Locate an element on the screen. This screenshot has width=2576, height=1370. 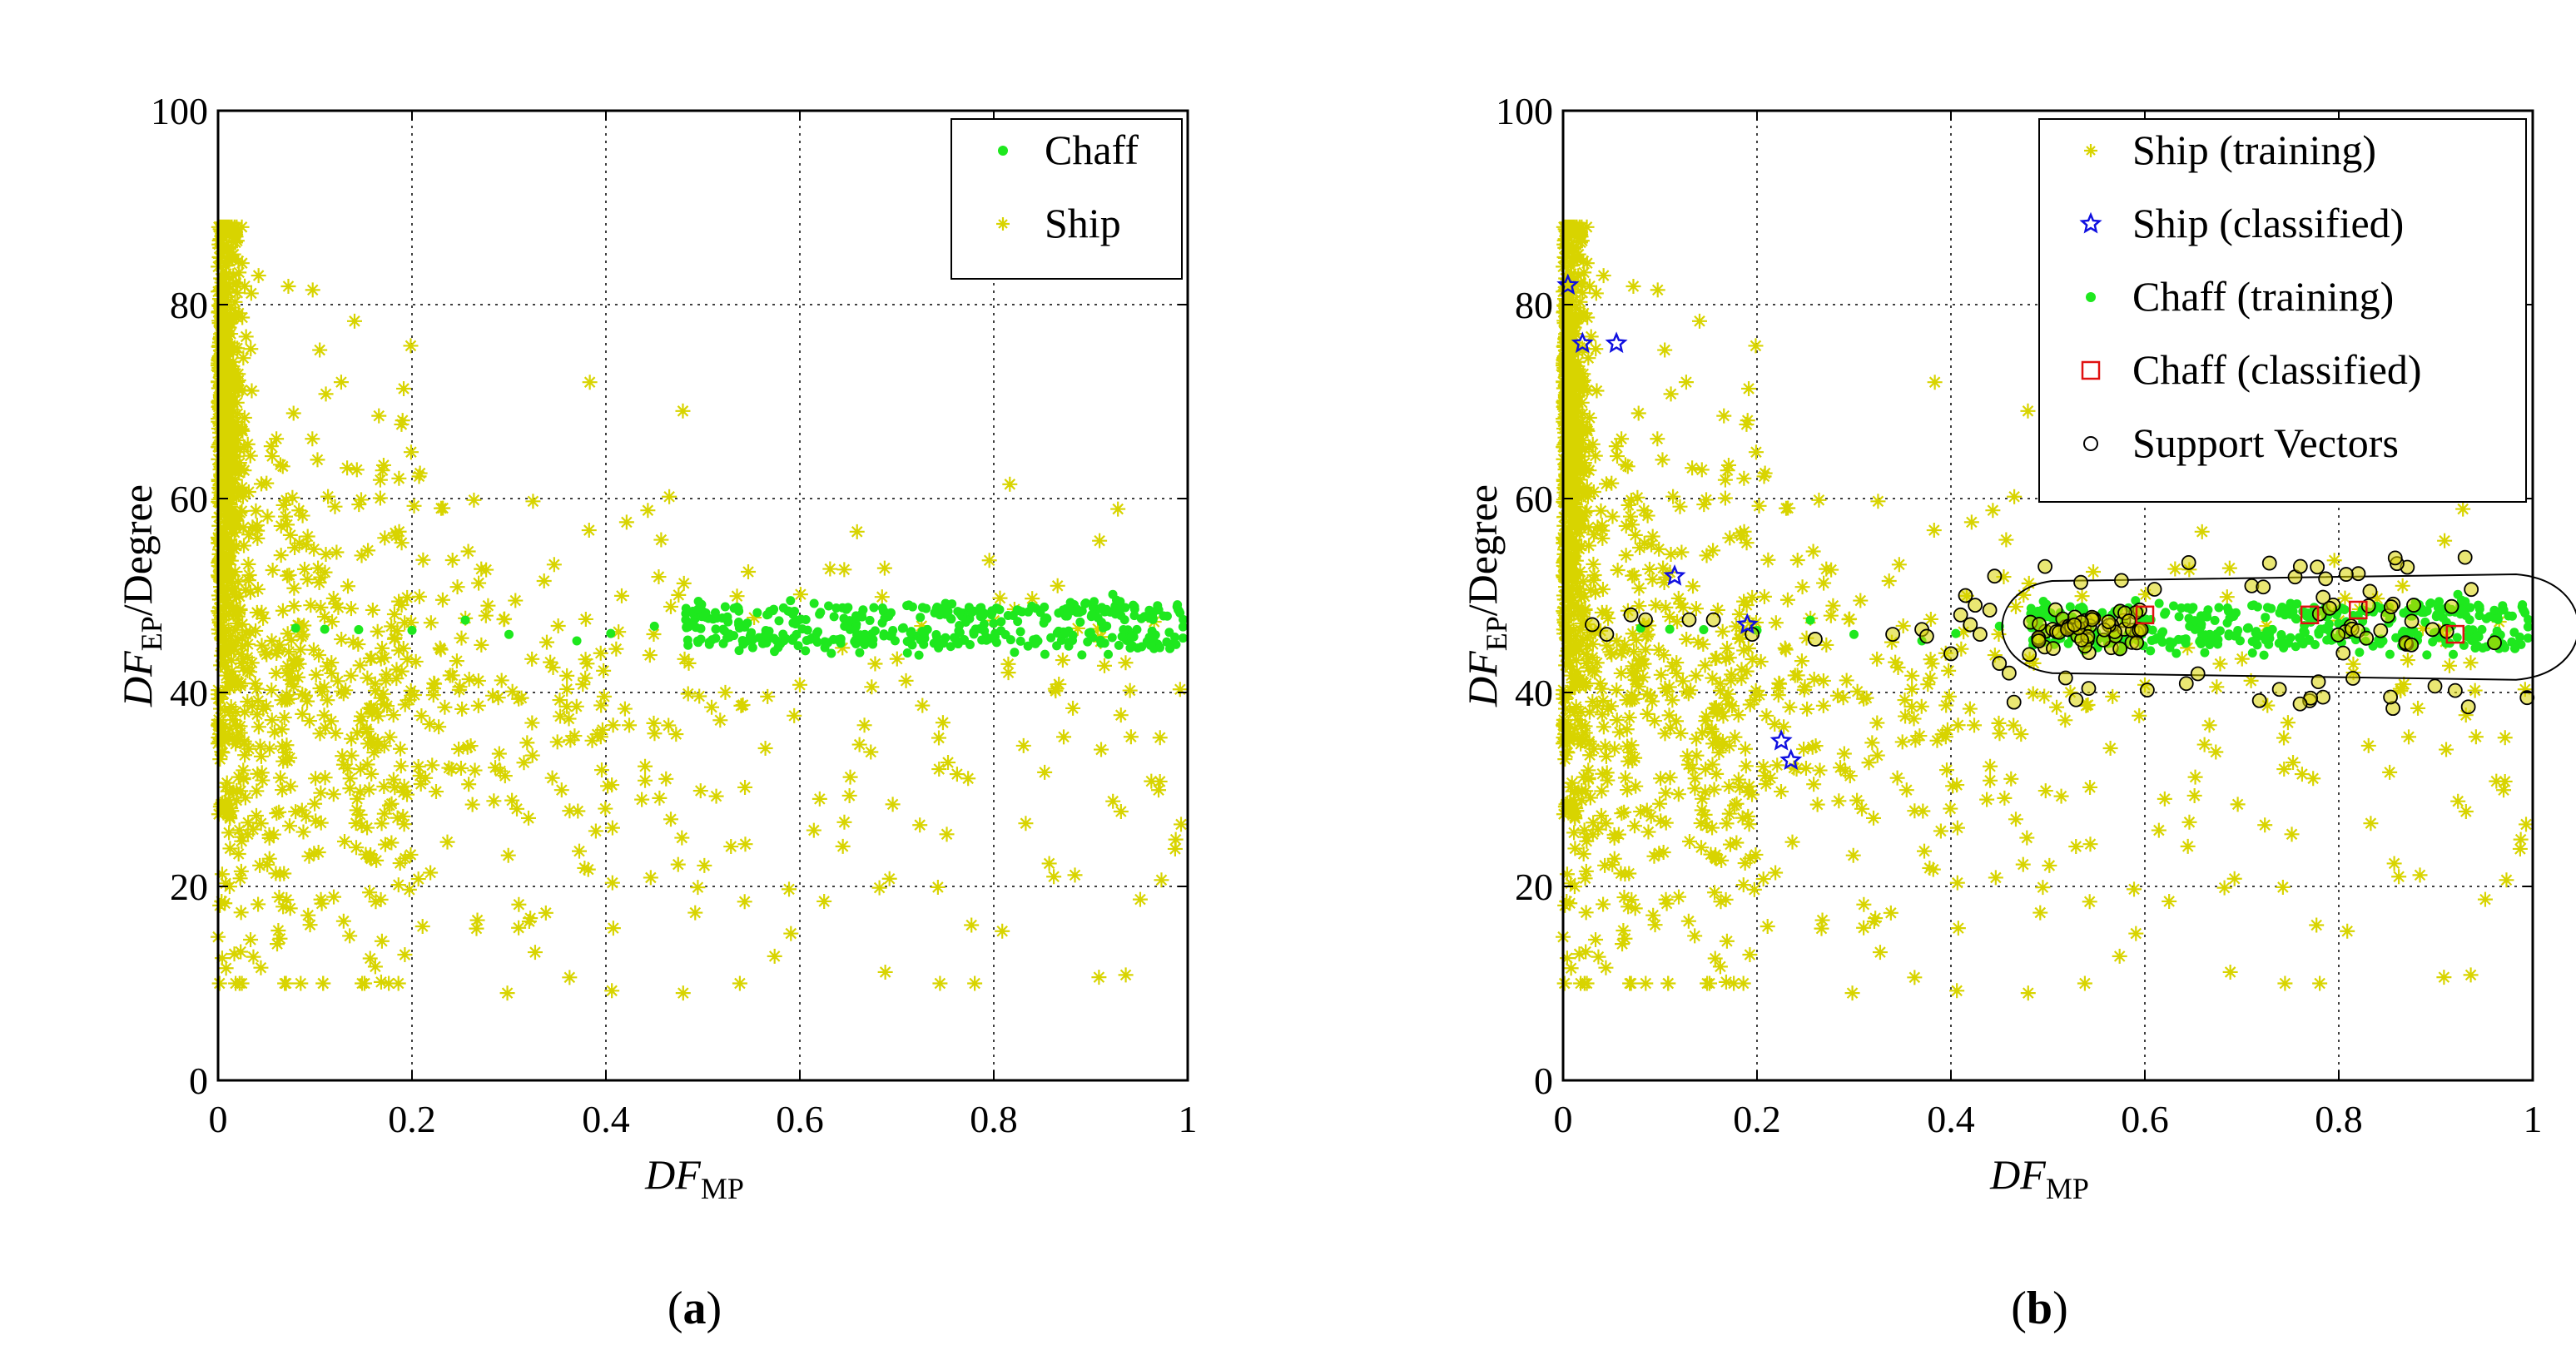
legend-label: Chaff is located at coordinates (1092, 150).